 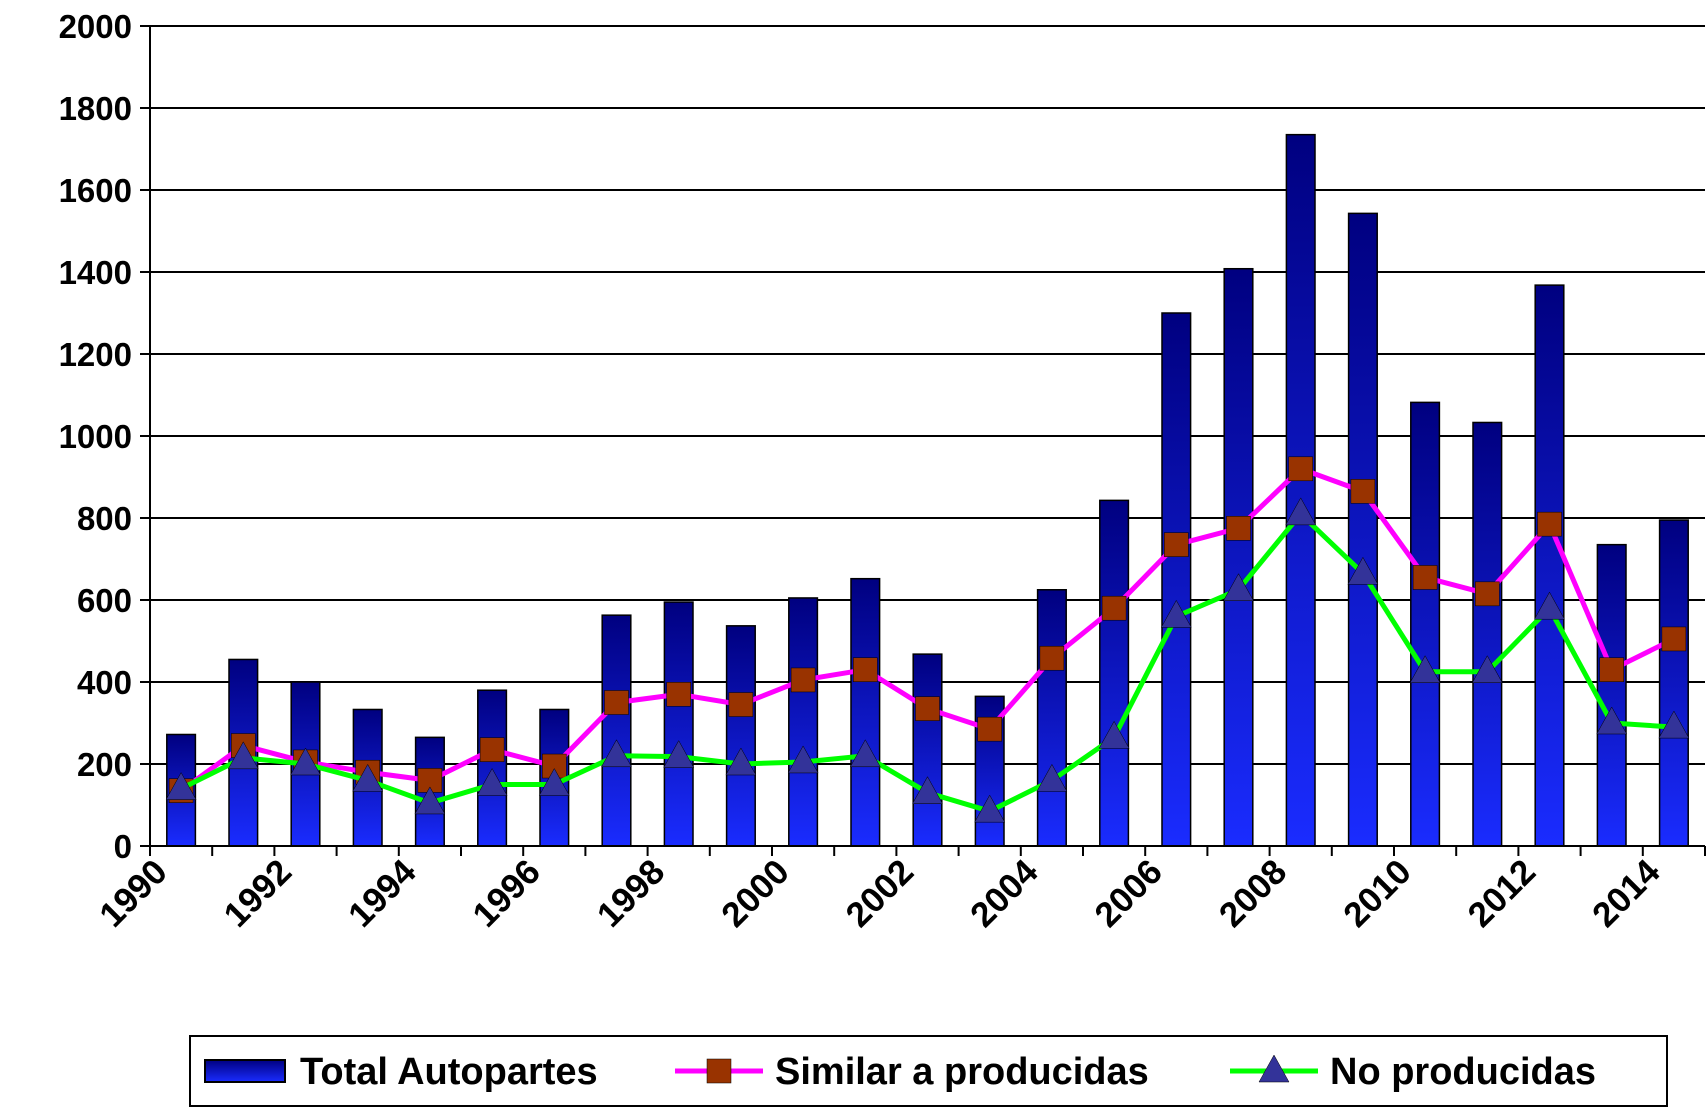 I want to click on x-tick-label: 1994, so click(x=382, y=893).